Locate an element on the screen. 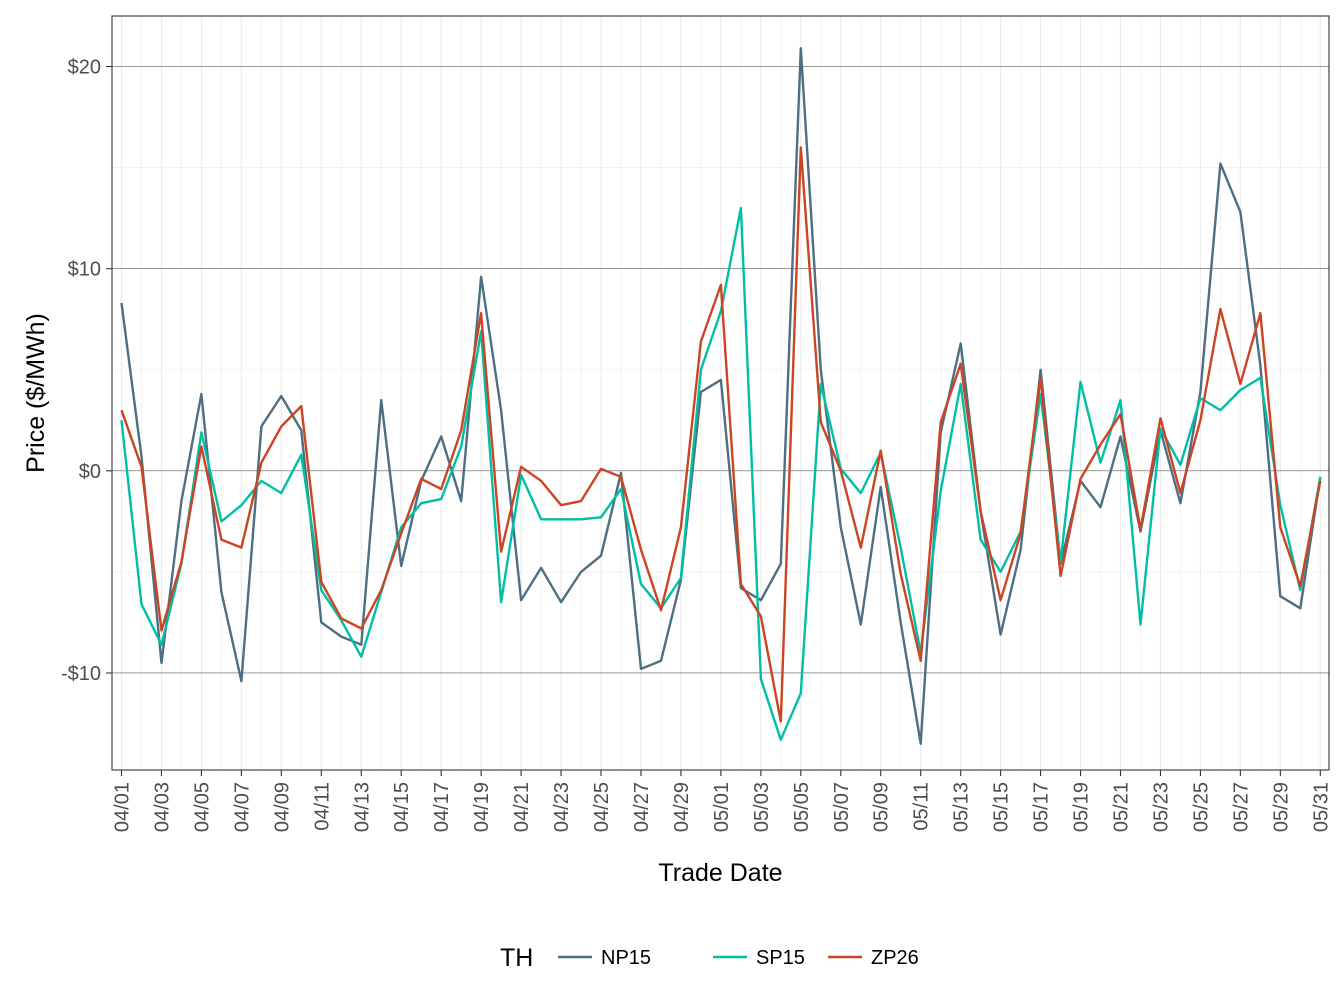 Image resolution: width=1344 pixels, height=1008 pixels. x-tick-label: 05/31 is located at coordinates (1321, 807).